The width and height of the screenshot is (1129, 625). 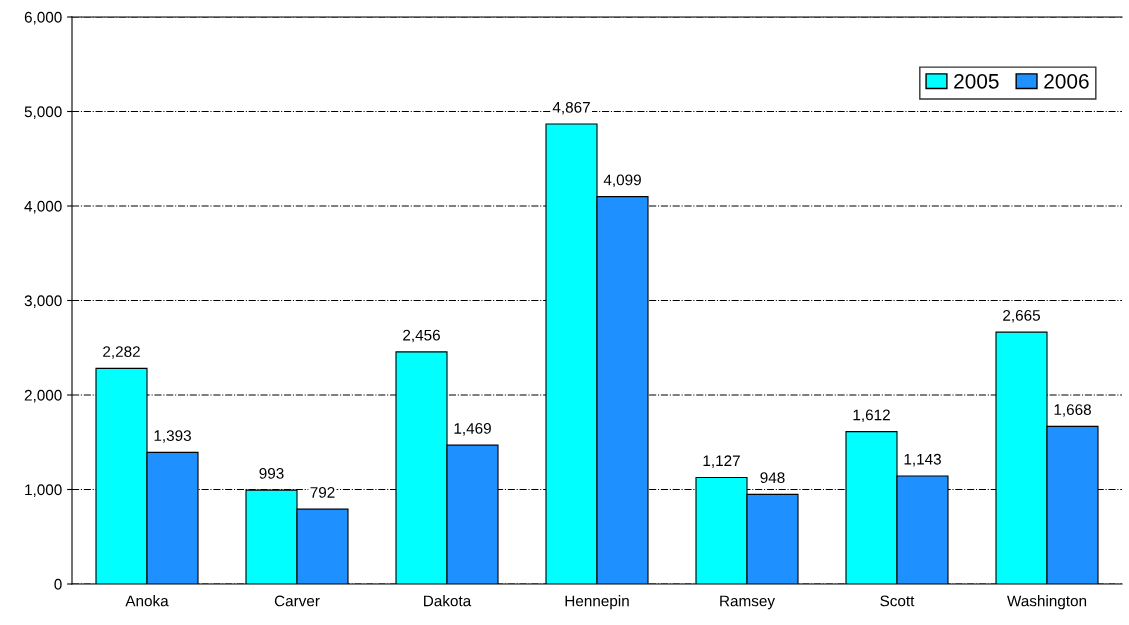 What do you see at coordinates (597, 602) in the screenshot?
I see `x-tick-label: Hennepin` at bounding box center [597, 602].